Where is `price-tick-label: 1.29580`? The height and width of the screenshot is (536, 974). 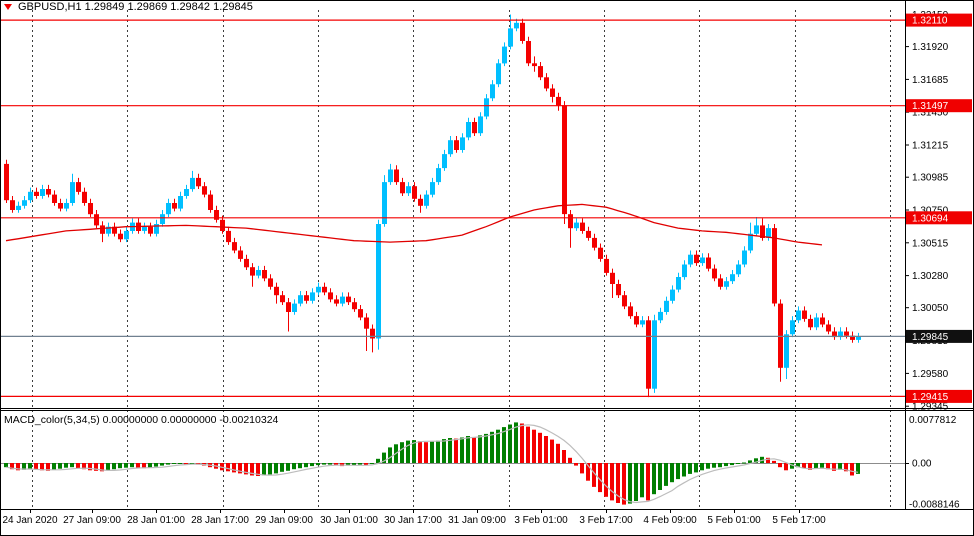
price-tick-label: 1.29580 is located at coordinates (930, 374).